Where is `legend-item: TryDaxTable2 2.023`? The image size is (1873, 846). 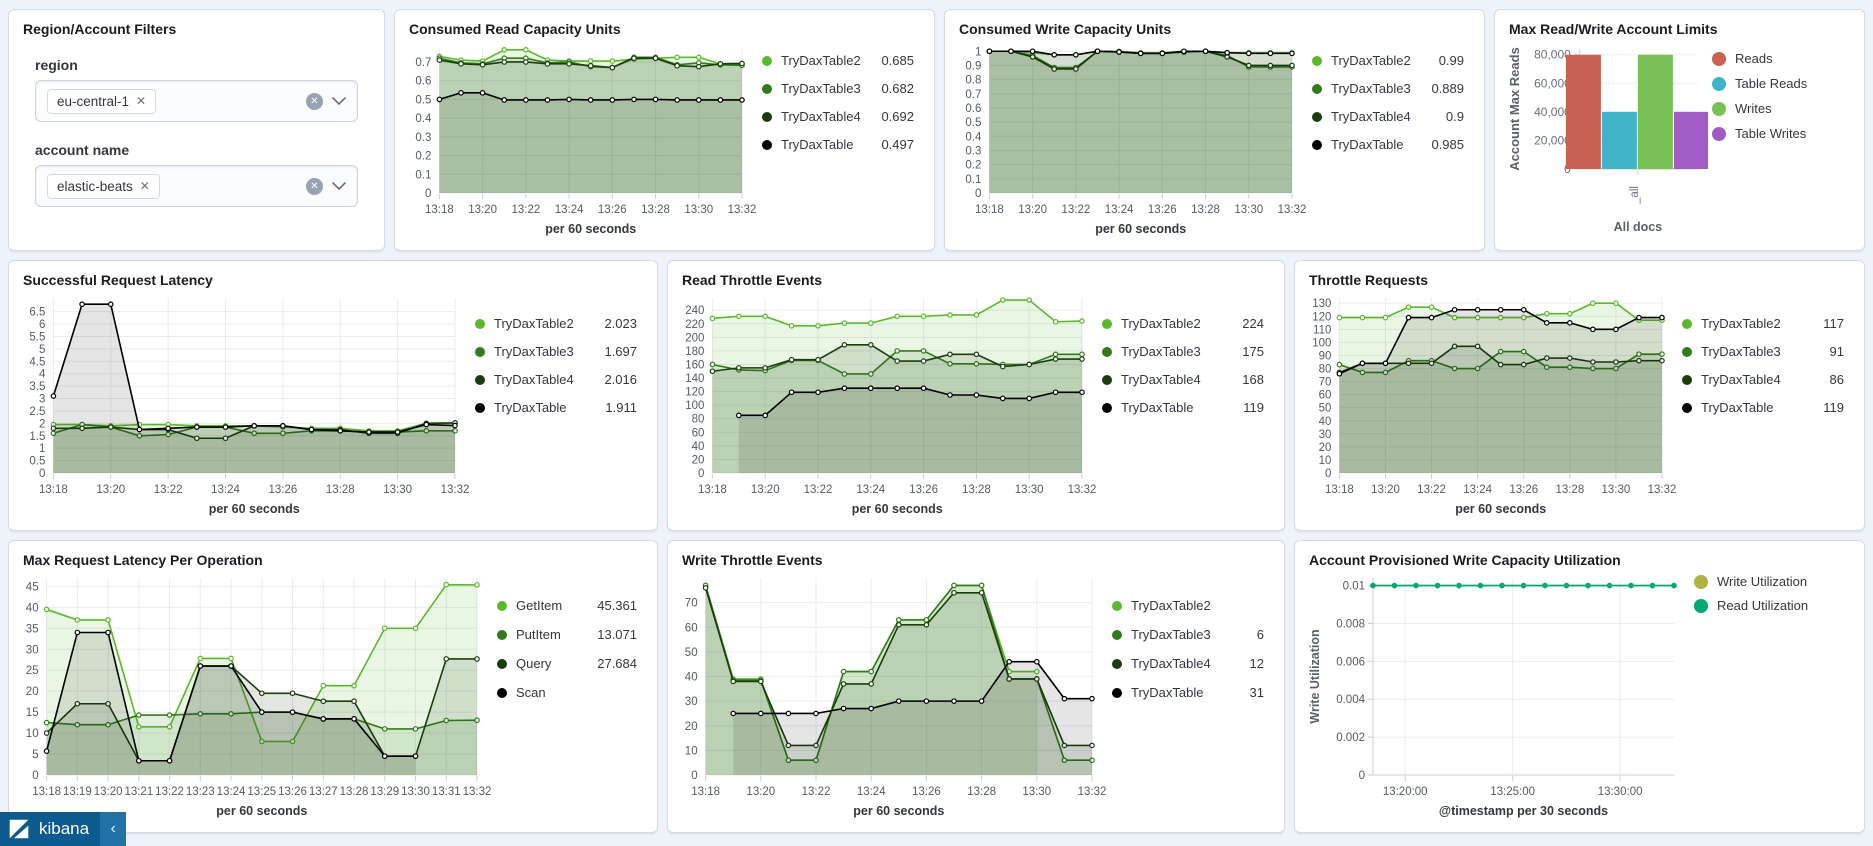 legend-item: TryDaxTable2 2.023 is located at coordinates (556, 323).